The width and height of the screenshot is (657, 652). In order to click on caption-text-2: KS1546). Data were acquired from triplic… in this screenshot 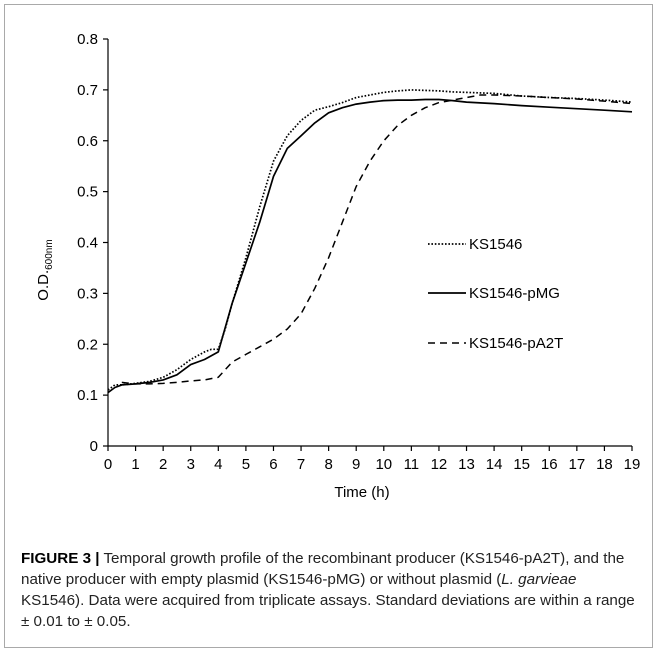, I will do `click(328, 611)`.